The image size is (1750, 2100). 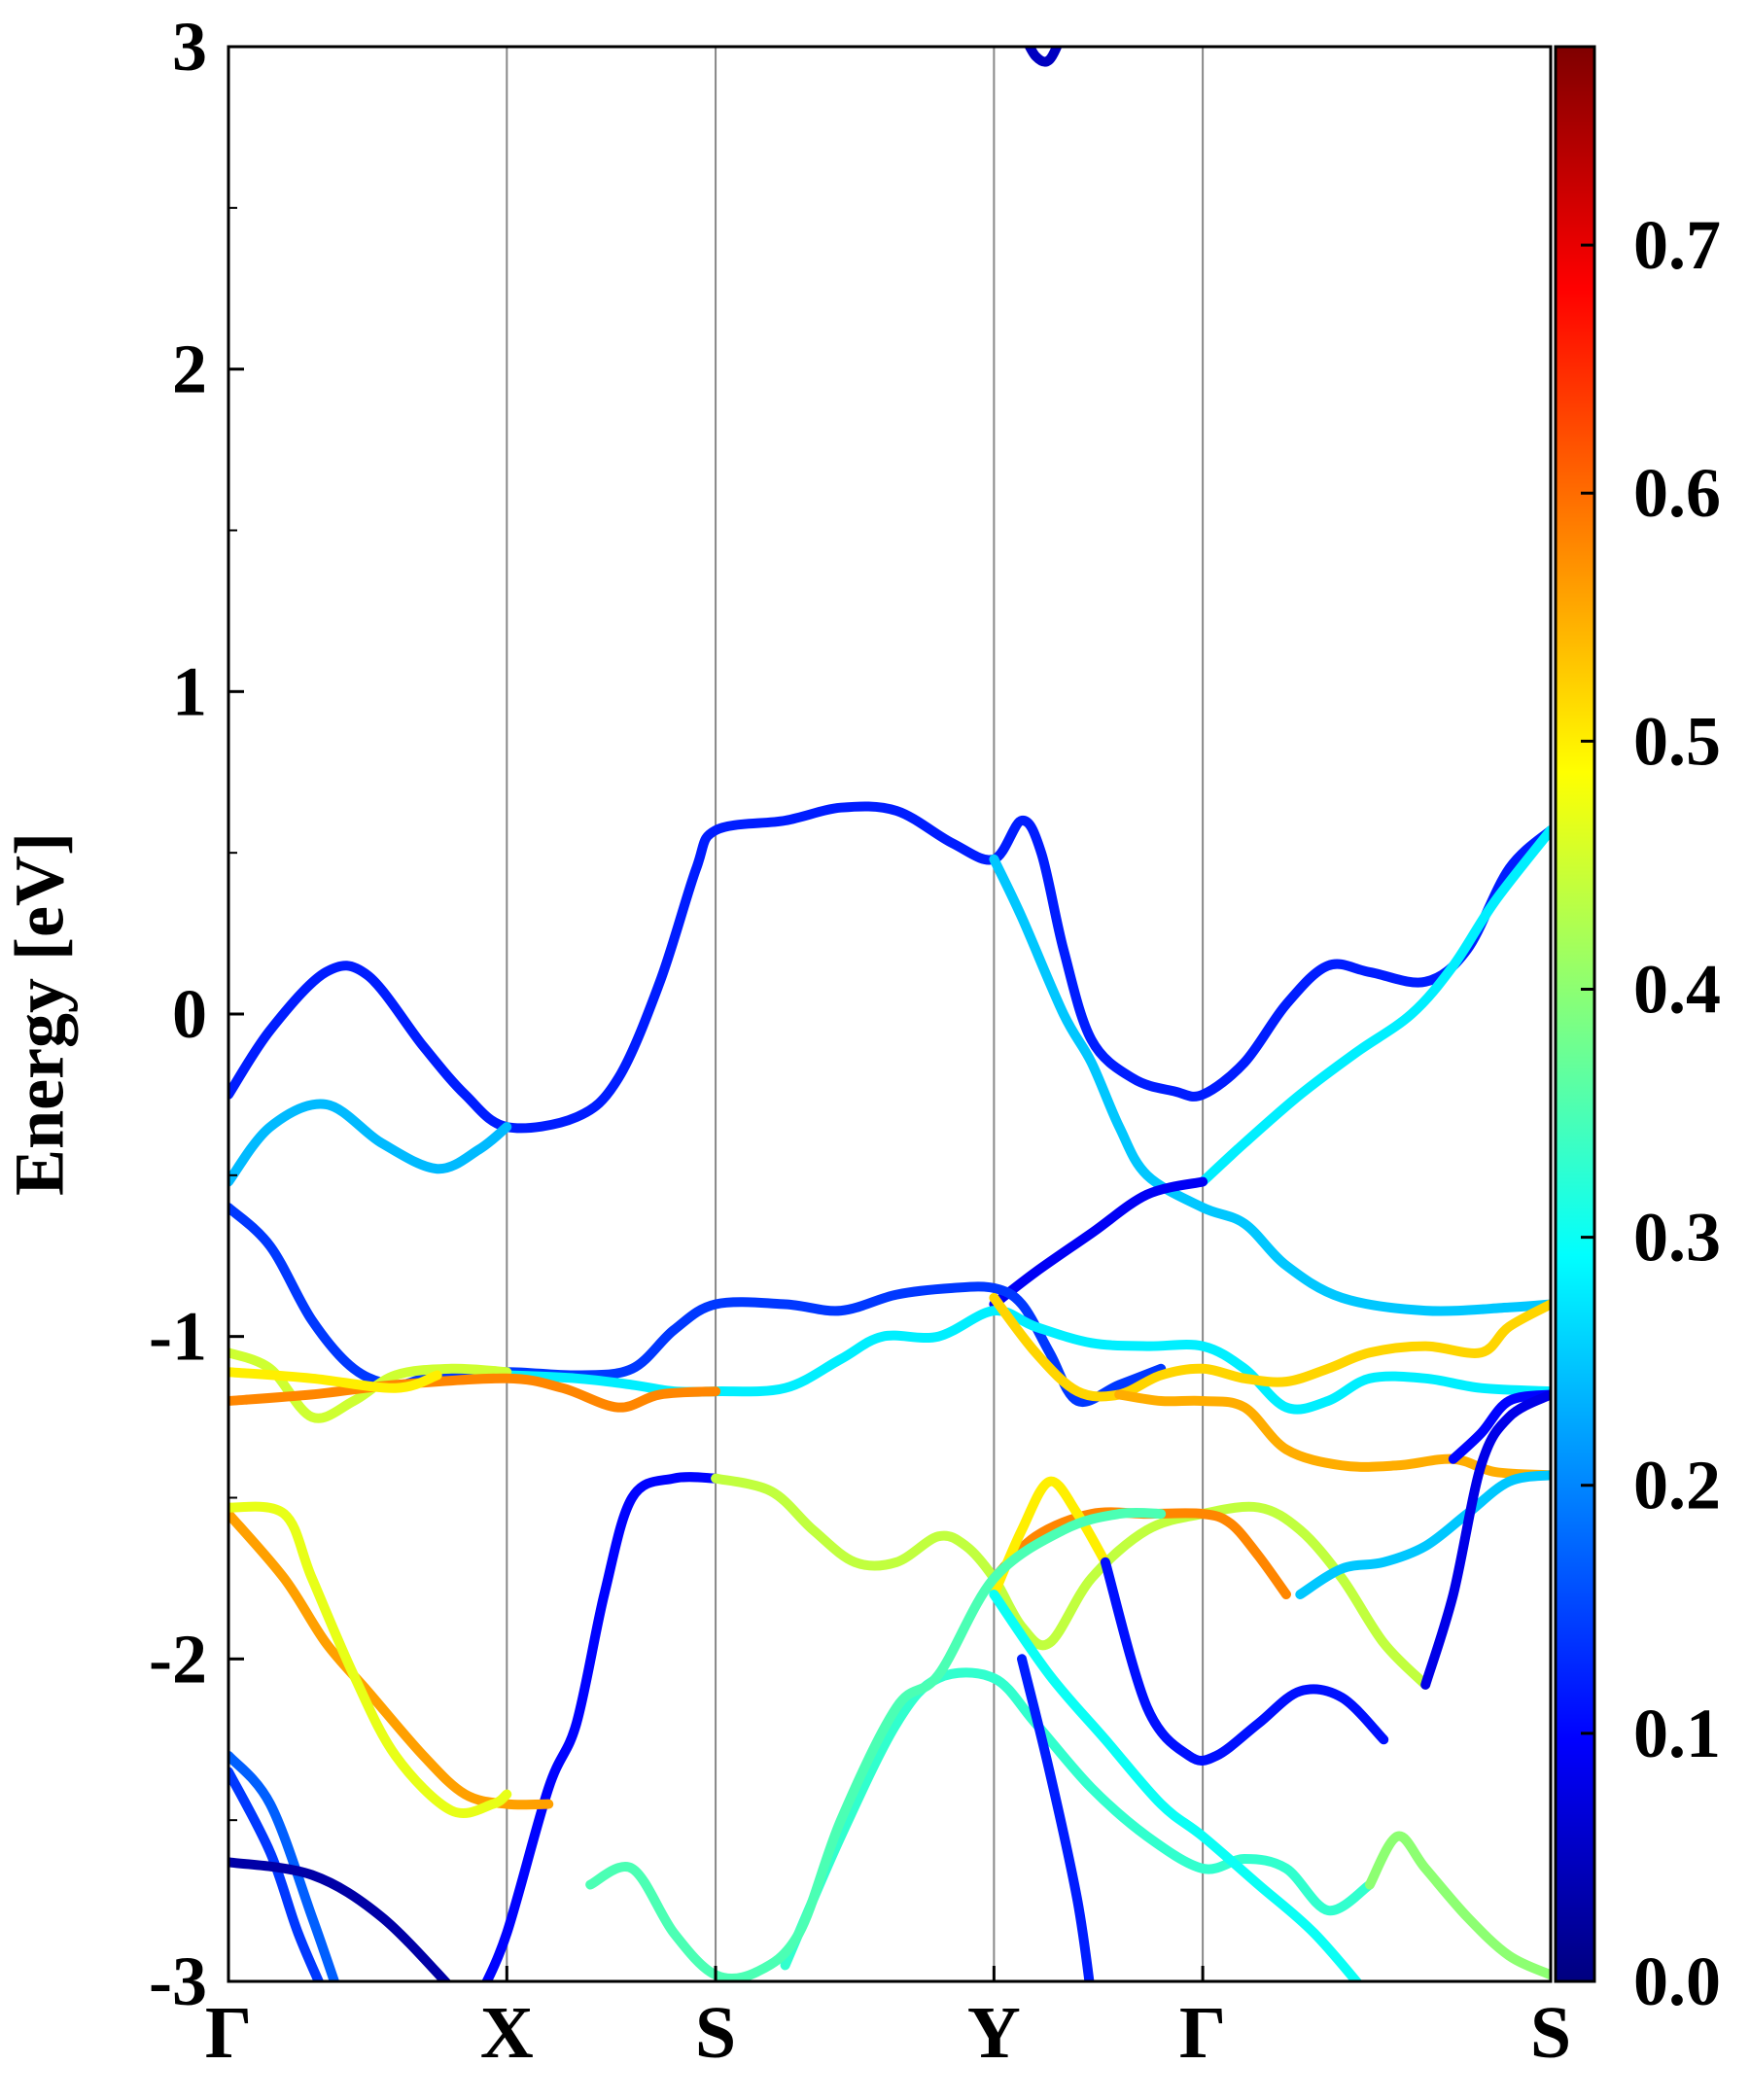 What do you see at coordinates (178, 1659) in the screenshot?
I see `y-tick-label: -2` at bounding box center [178, 1659].